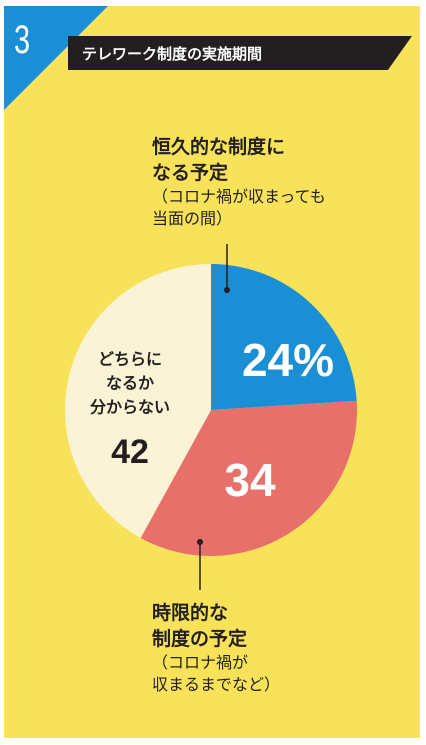 The image size is (426, 745). Describe the element at coordinates (130, 383) in the screenshot. I see `inner-label-line-2: なるか` at that location.